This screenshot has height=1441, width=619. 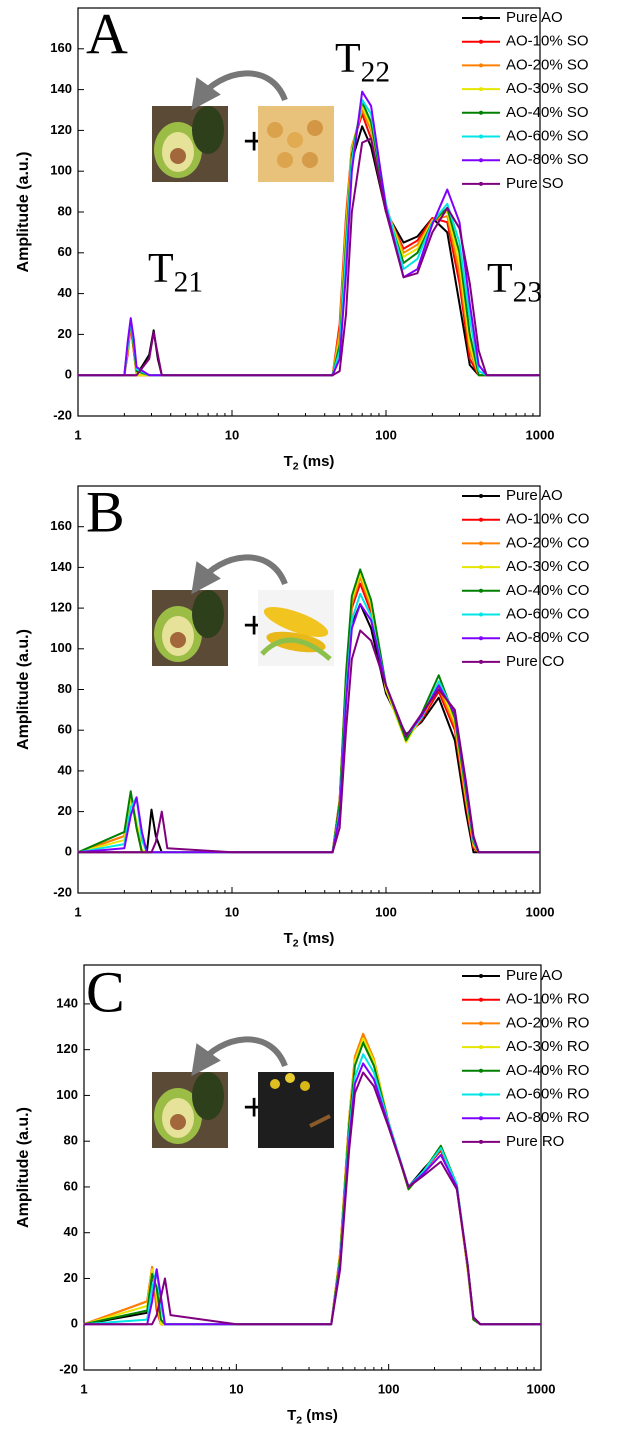 What do you see at coordinates (547, 88) in the screenshot?
I see `legend-label: AO-30% SO` at bounding box center [547, 88].